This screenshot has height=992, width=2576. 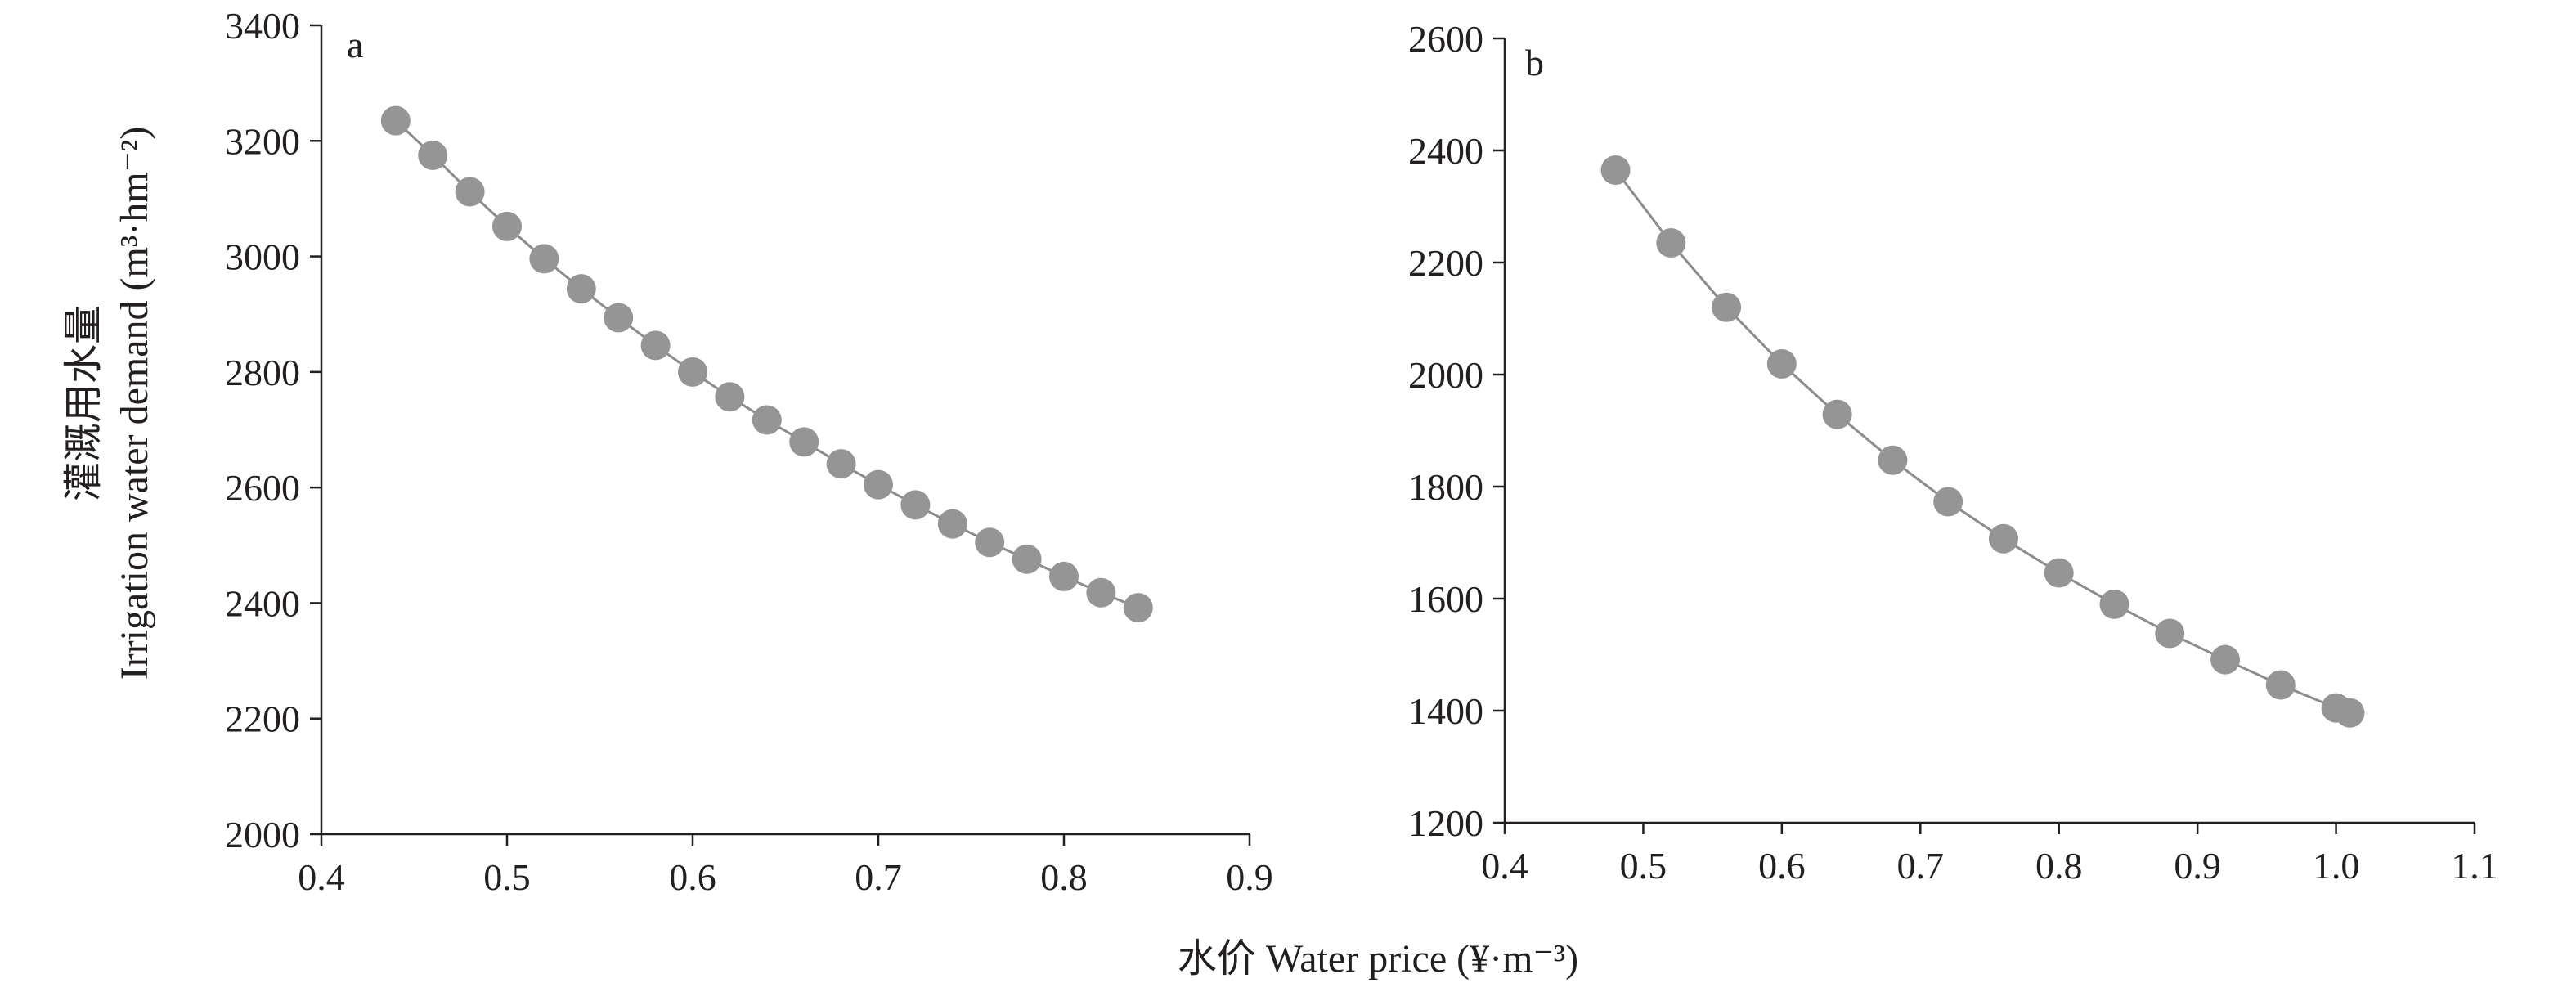 I want to click on panel-b-y-tick-label: 1600, so click(x=1446, y=599).